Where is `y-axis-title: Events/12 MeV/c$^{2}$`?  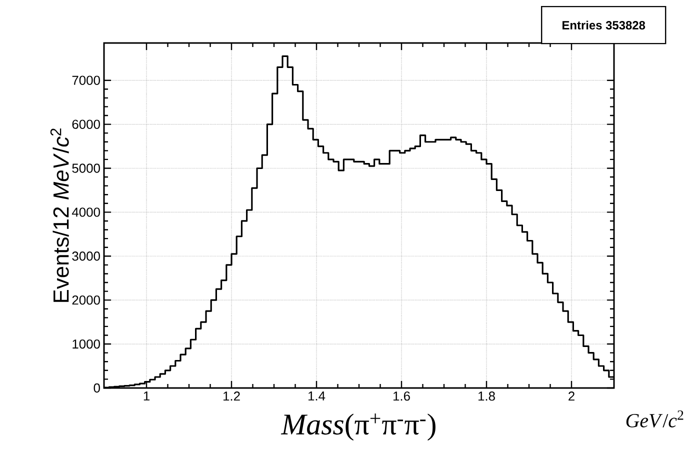 y-axis-title: Events/12 MeV/c$^{2}$ is located at coordinates (59, 215).